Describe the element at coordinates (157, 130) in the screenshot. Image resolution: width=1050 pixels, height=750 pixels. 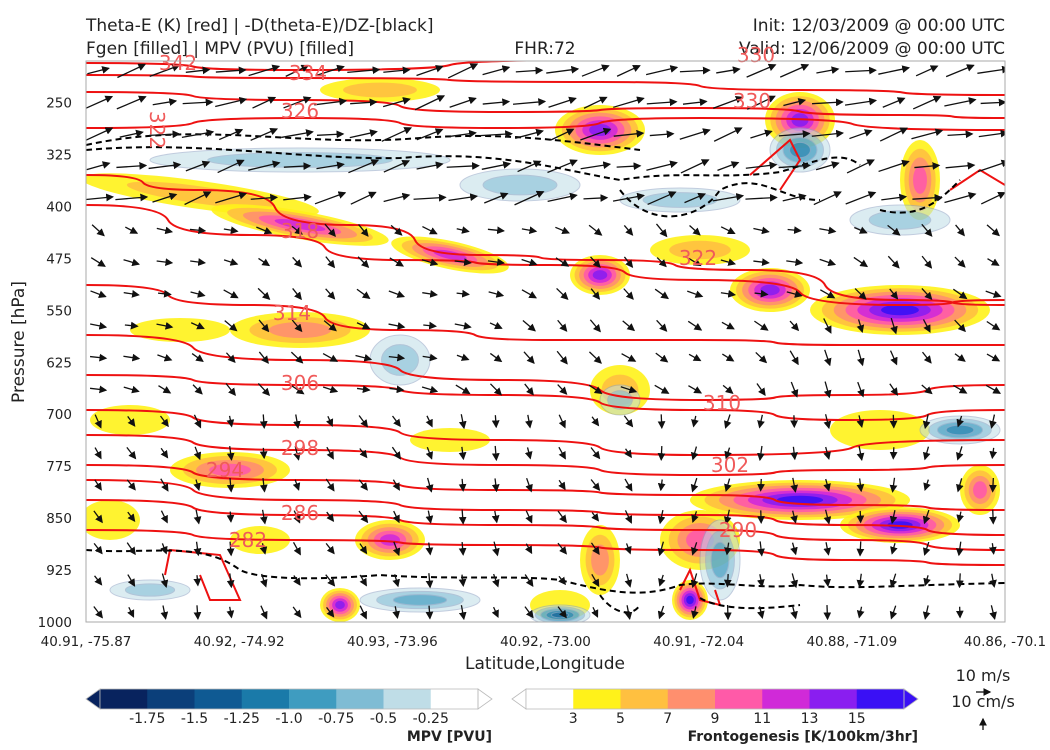
I see `theta-e-contour-label: 322` at that location.